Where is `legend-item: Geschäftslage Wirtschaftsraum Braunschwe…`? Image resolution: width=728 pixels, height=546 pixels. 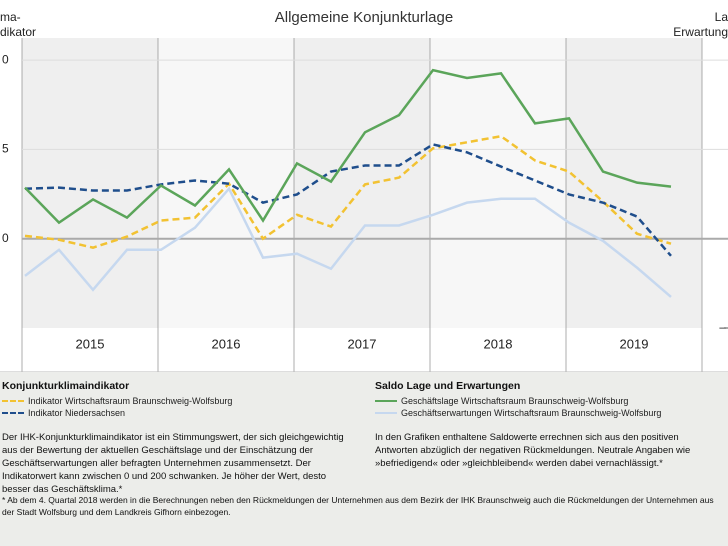 legend-item: Geschäftslage Wirtschaftsraum Braunschwe… is located at coordinates (501, 401).